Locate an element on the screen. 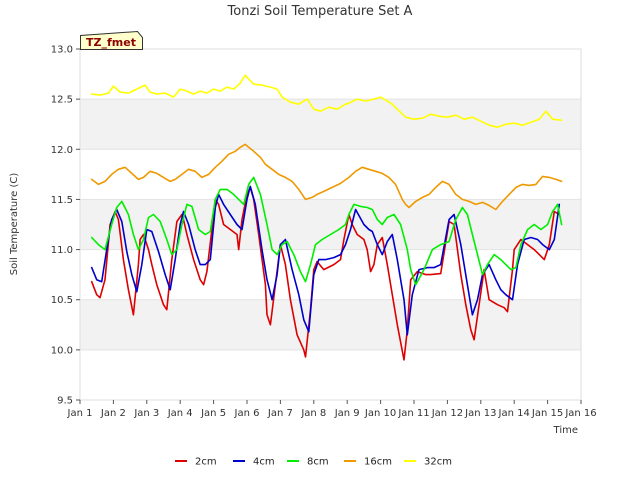 This screenshot has height=480, width=640. y-axis-ticks: 9.5 10.0 10.5 11.0 11.5 12.0 12.5 13.0 is located at coordinates (65, 226).